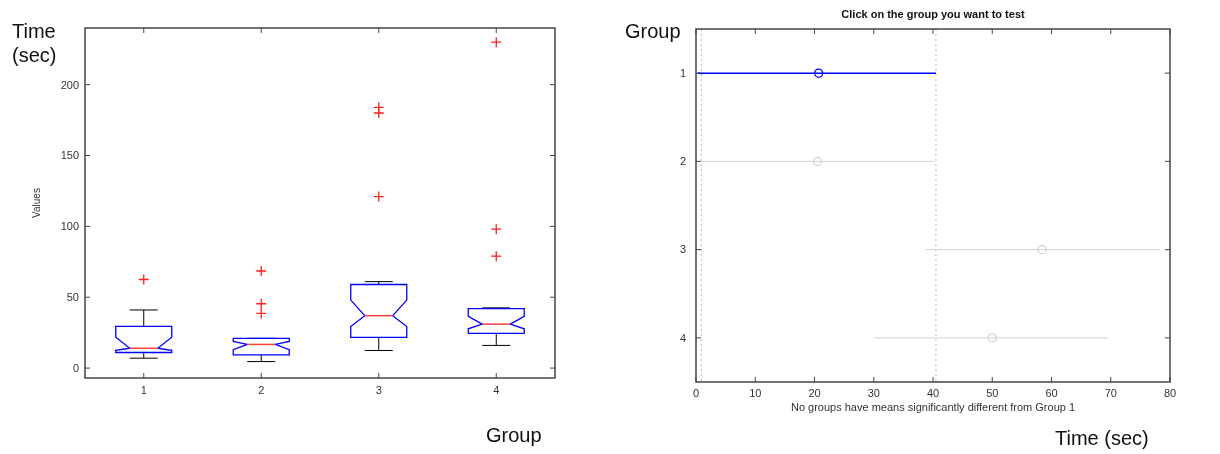 The width and height of the screenshot is (1220, 454). What do you see at coordinates (1051, 393) in the screenshot?
I see `x-tick-label: 60` at bounding box center [1051, 393].